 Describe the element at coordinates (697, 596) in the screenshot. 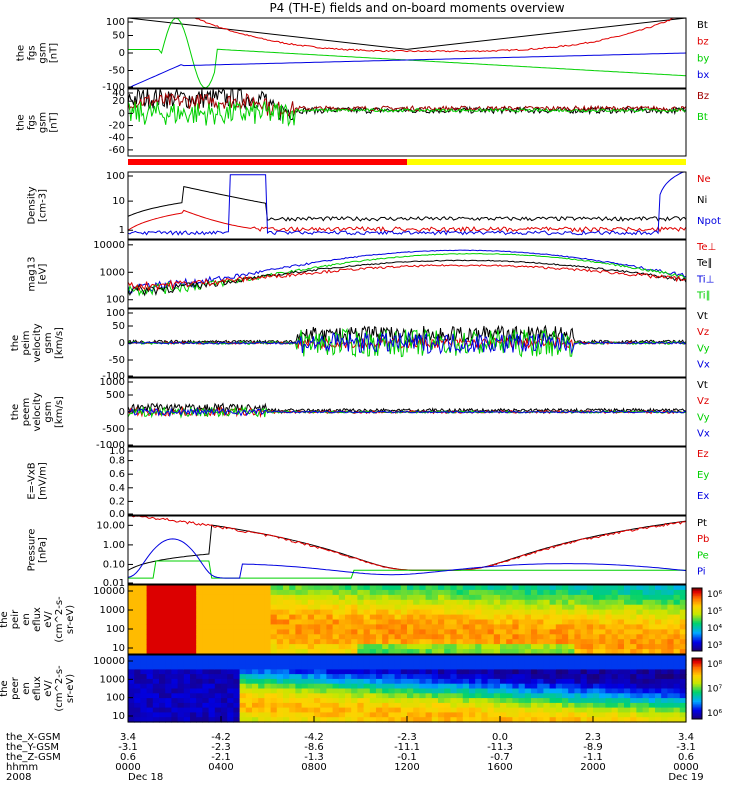

I see `colorbar-swatch` at that location.